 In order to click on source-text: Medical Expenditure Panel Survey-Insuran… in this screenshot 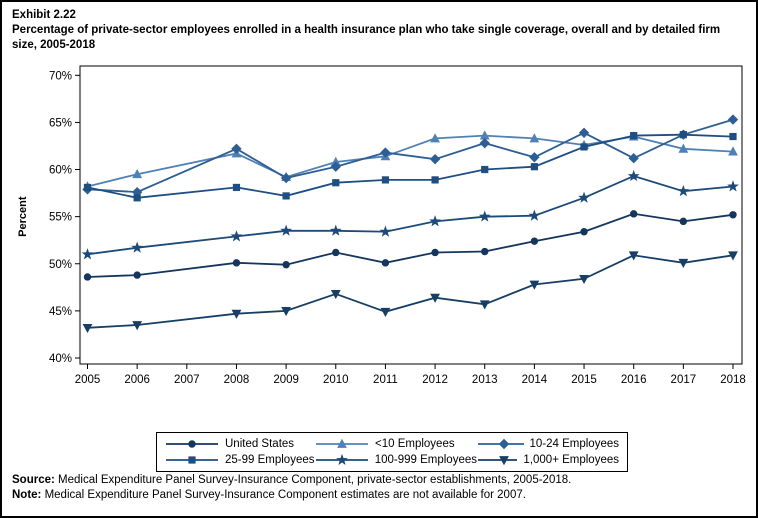, I will do `click(313, 480)`.